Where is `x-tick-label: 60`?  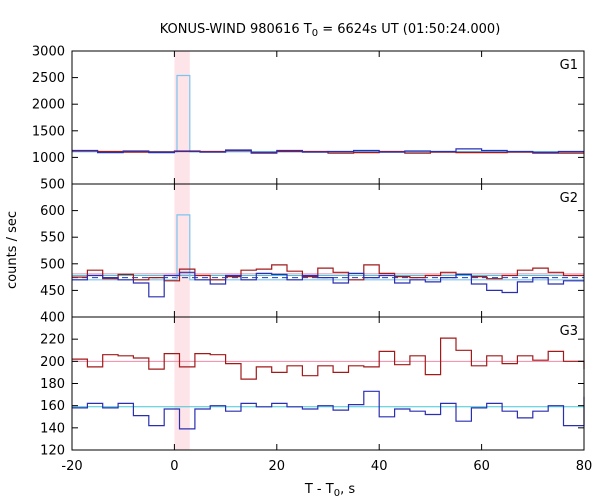
x-tick-label: 60 is located at coordinates (481, 466).